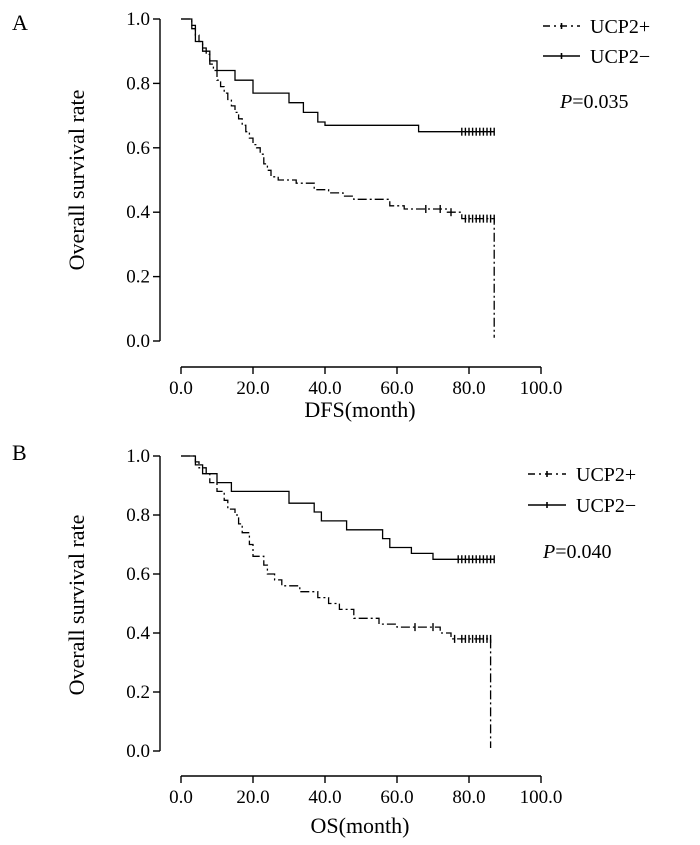  I want to click on p-value-annotation: P=0.040, so click(577, 552).